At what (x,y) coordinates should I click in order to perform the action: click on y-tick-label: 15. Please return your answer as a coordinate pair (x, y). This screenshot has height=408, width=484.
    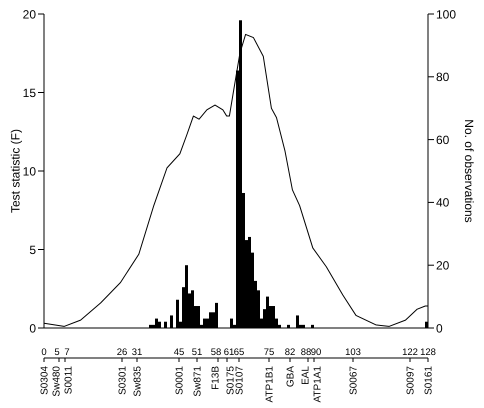
    Looking at the image, I should click on (29, 93).